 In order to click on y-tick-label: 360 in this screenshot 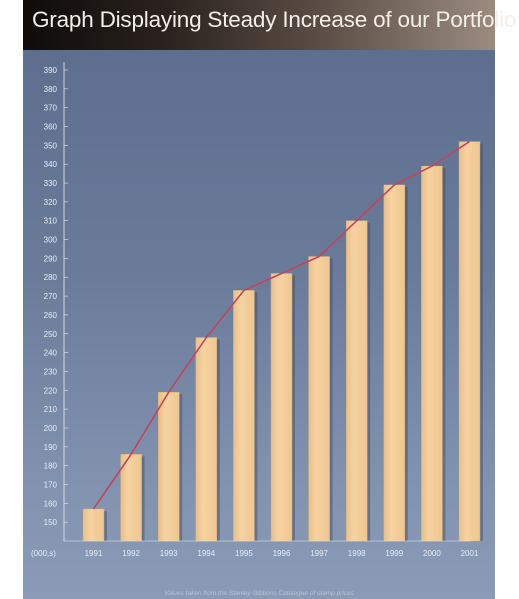, I will do `click(51, 127)`.